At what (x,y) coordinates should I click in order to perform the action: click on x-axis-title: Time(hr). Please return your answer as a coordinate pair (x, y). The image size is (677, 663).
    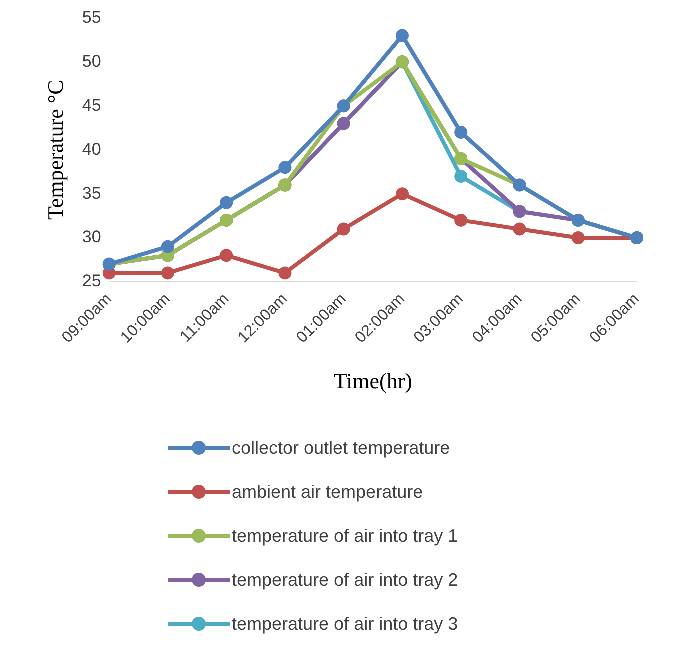
    Looking at the image, I should click on (373, 381).